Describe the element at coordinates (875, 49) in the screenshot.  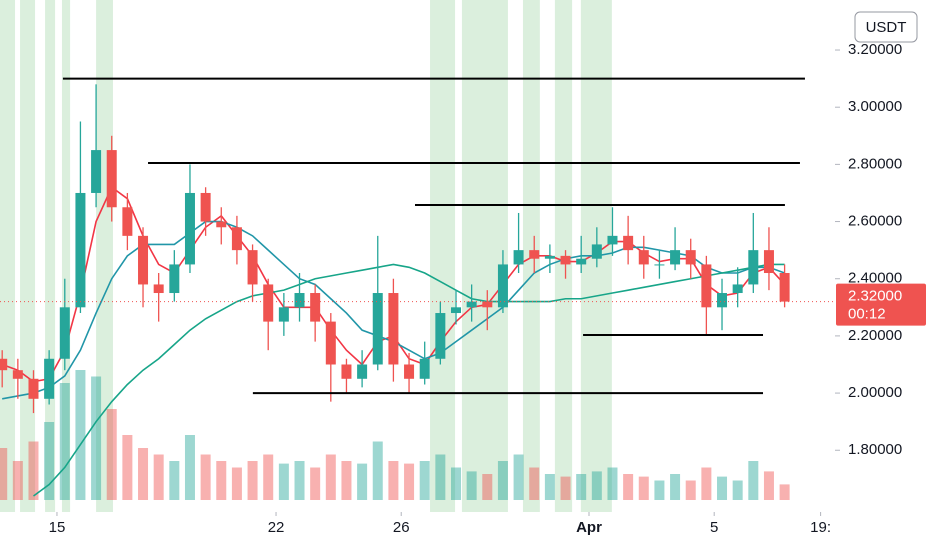
I see `y-tick-label: 3.20000` at that location.